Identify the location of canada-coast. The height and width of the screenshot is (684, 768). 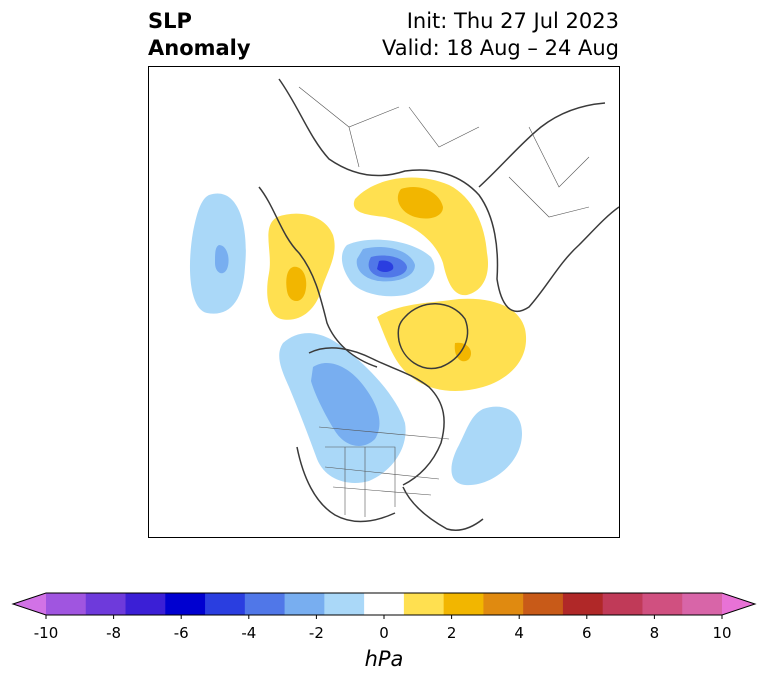
(376, 416).